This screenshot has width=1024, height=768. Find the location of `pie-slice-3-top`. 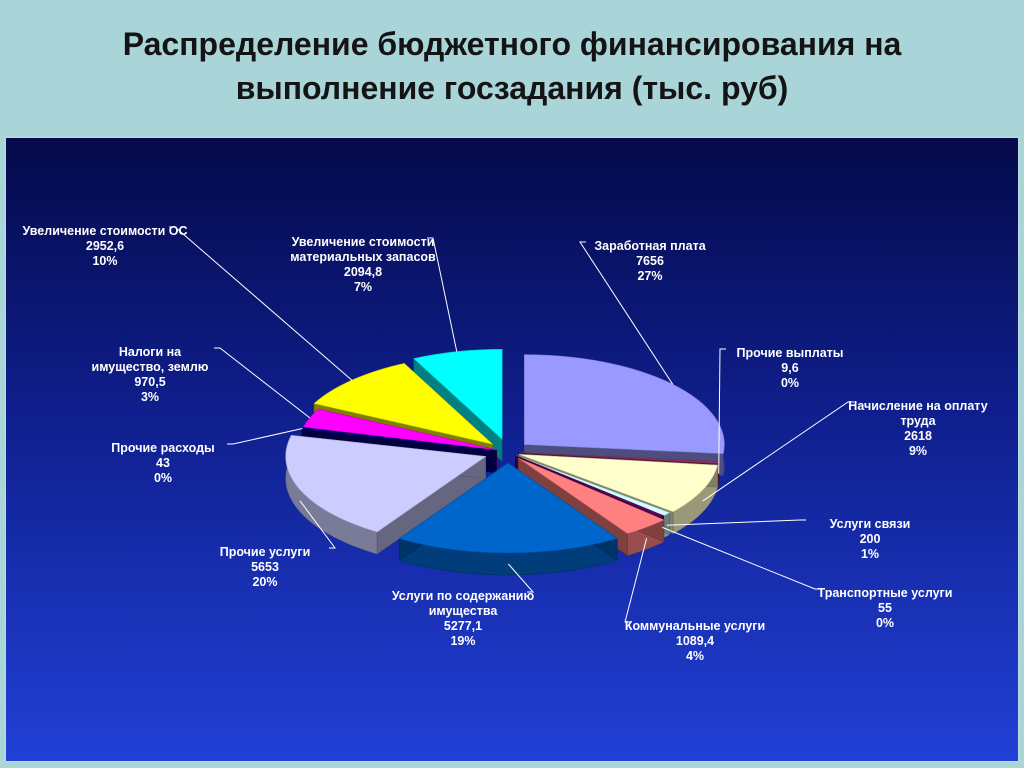

pie-slice-3-top is located at coordinates (618, 483).